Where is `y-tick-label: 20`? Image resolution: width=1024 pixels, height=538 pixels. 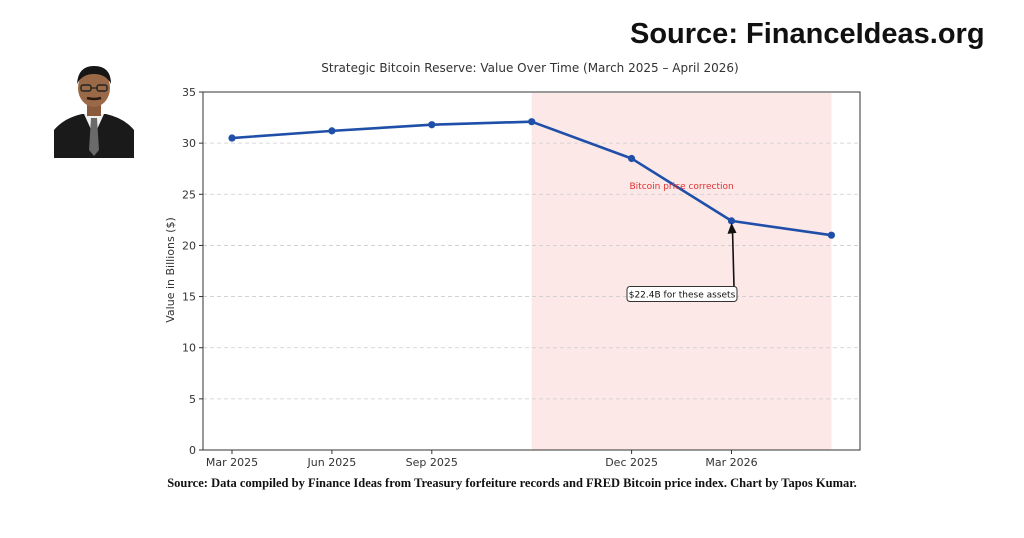 y-tick-label: 20 is located at coordinates (189, 245).